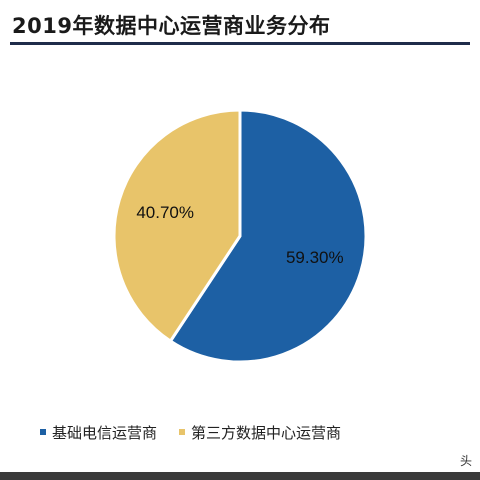  I want to click on pie-slice-third-party, so click(177, 225).